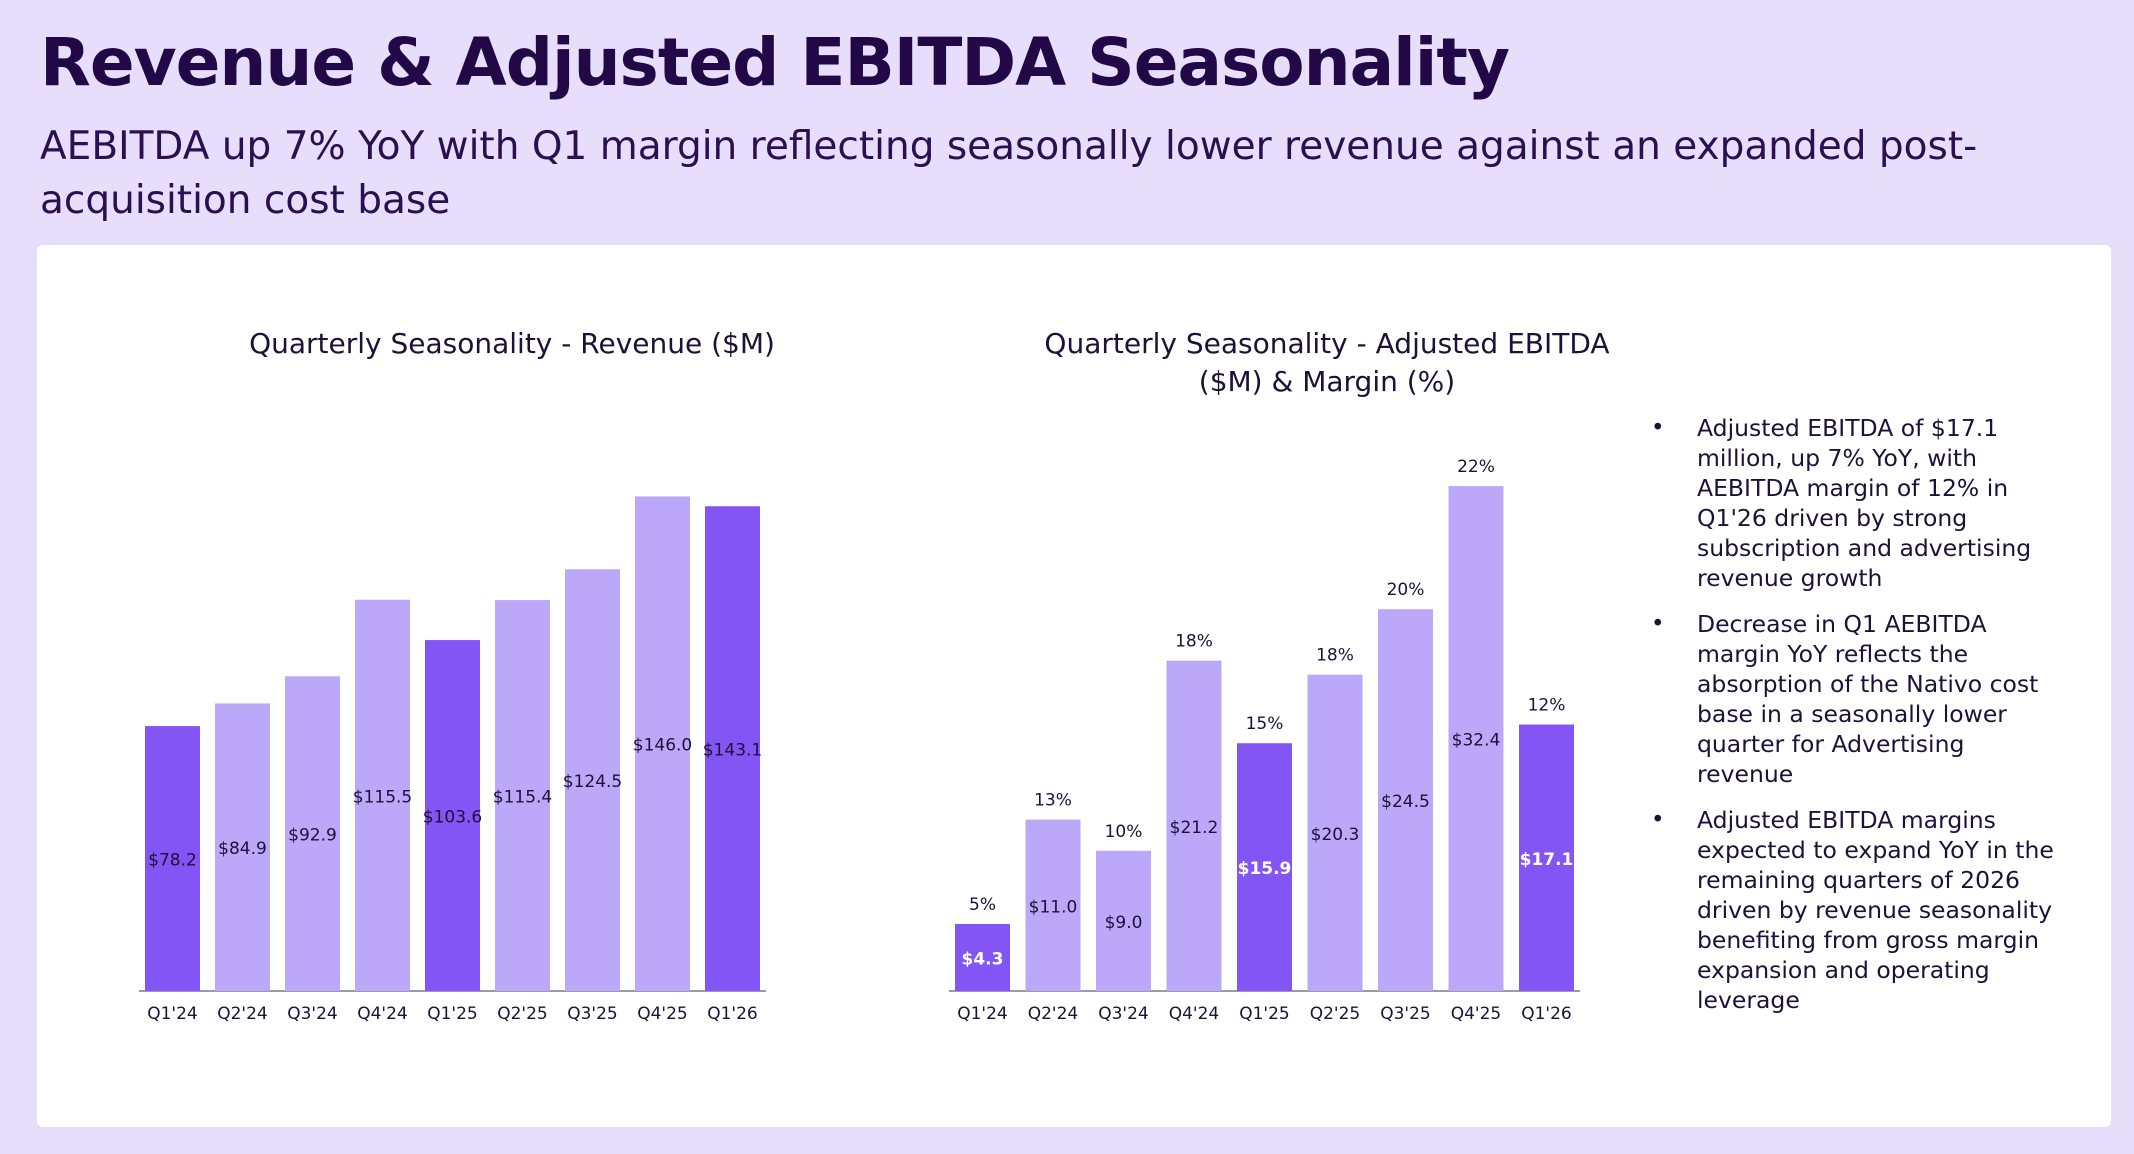 This screenshot has height=1154, width=2134. What do you see at coordinates (512, 343) in the screenshot?
I see `revenue-chart-title: Quarterly Seasonality - Revenue ($M)` at bounding box center [512, 343].